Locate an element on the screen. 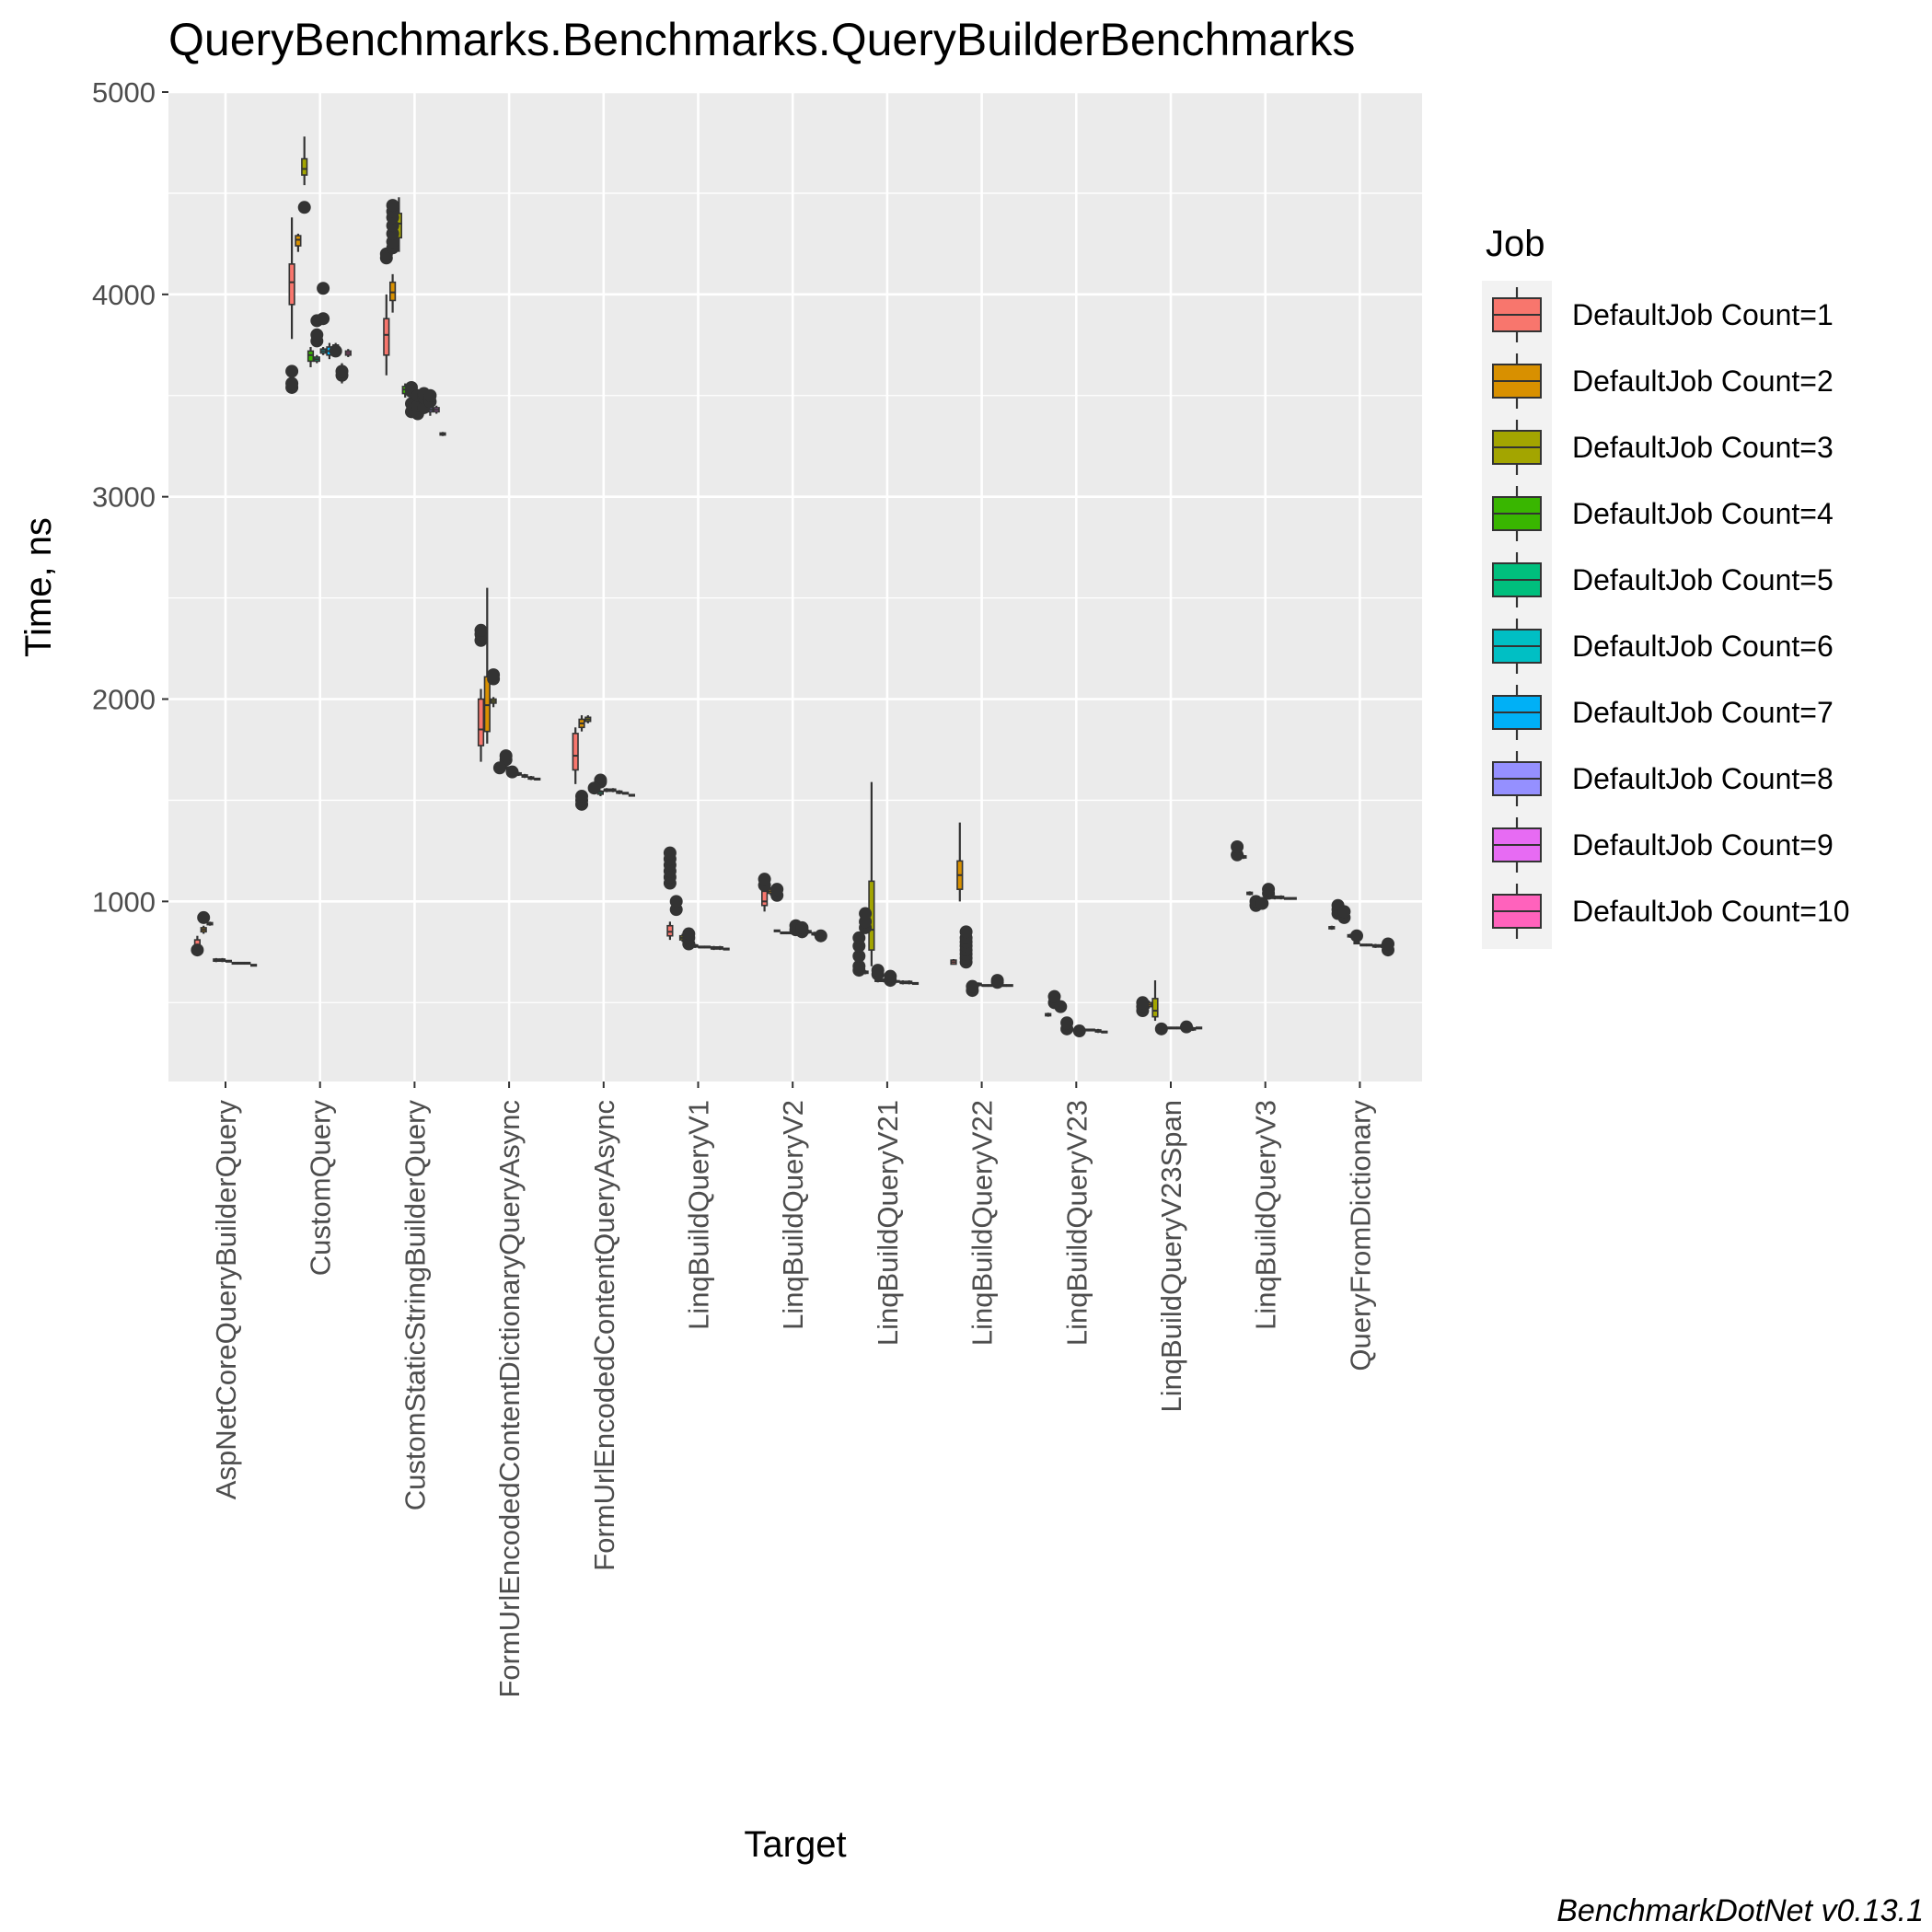 The image size is (1932, 1932). legend-label: DefaultJob Count=7 is located at coordinates (1703, 712).